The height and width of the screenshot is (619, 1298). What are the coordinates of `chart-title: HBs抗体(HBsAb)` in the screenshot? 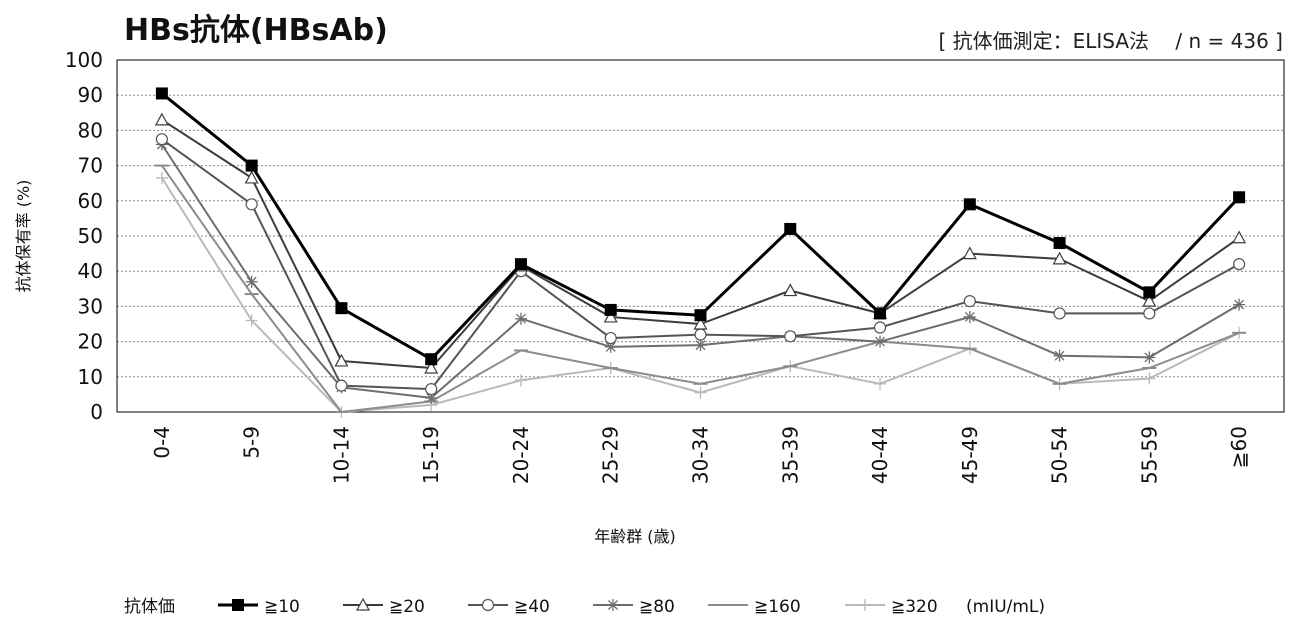 It's located at (256, 30).